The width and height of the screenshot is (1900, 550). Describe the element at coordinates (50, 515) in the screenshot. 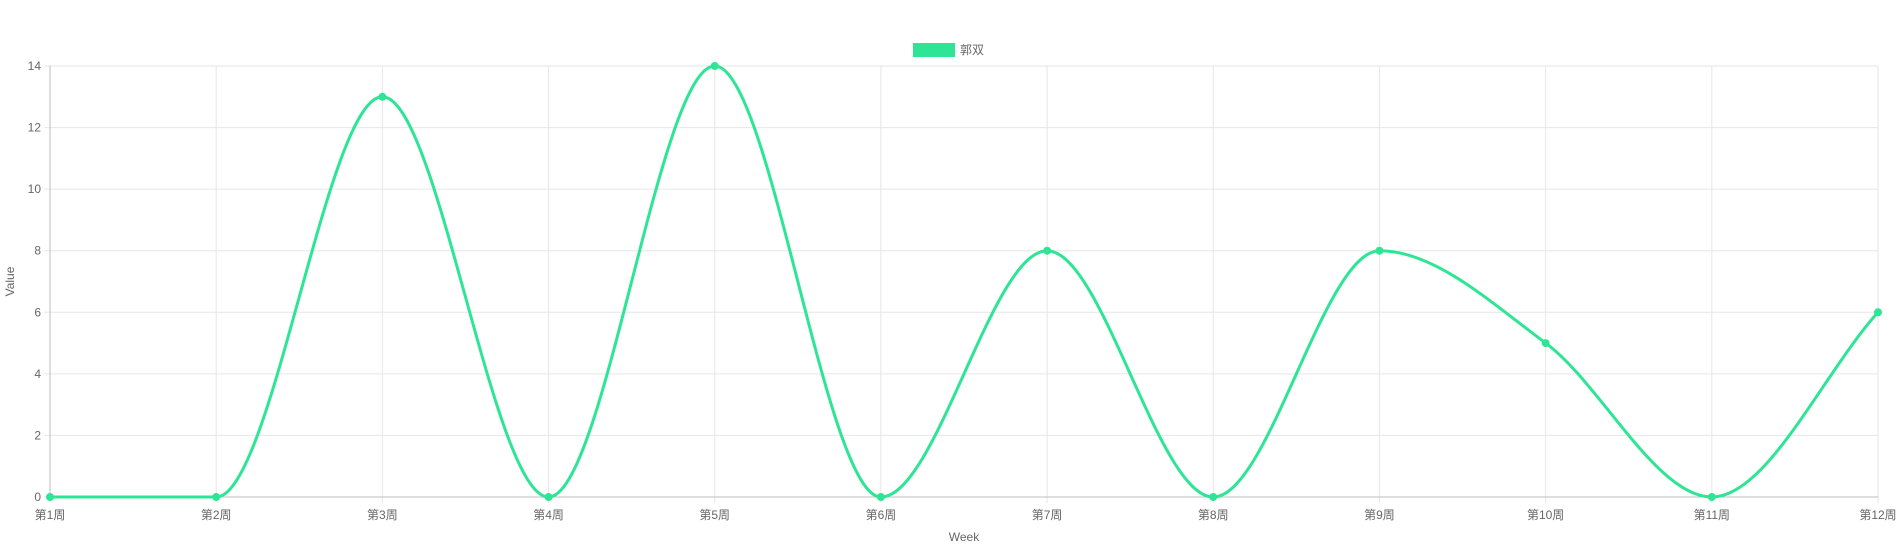

I see `x-tick-label: 第1周` at that location.